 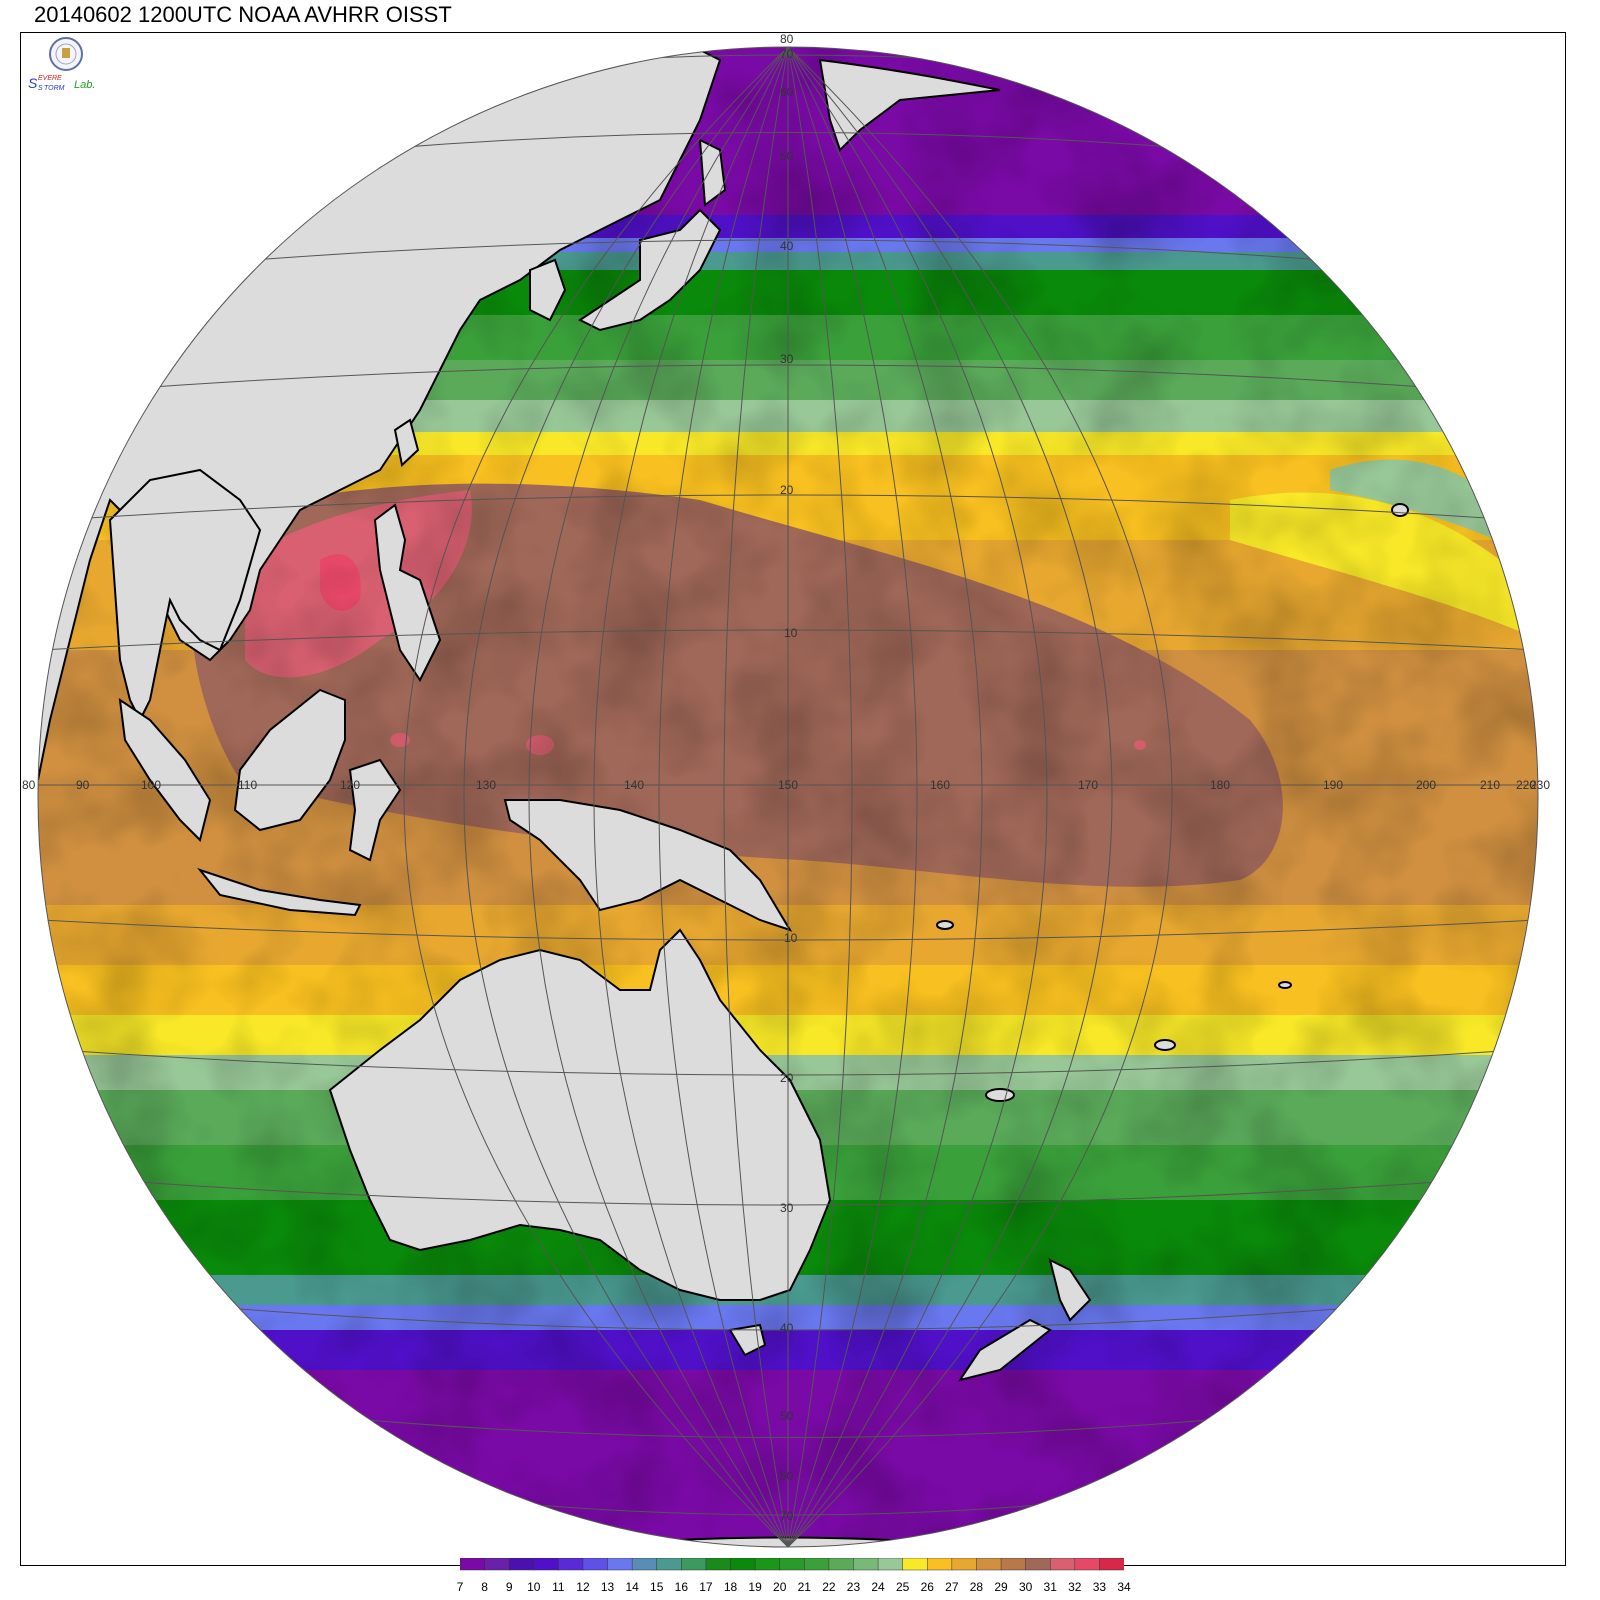 I want to click on lon-label: 90, so click(x=83, y=785).